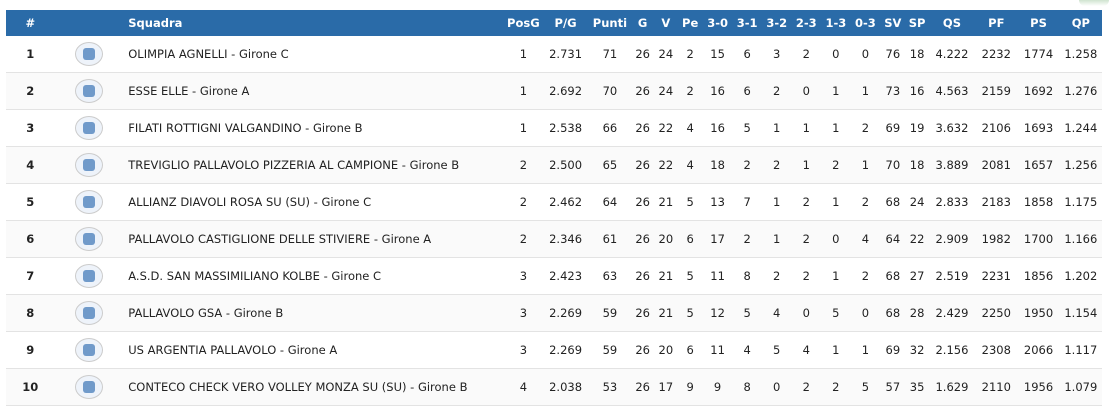  What do you see at coordinates (314, 91) in the screenshot?
I see `team-name-link: ESSE ELLE - Girone A` at bounding box center [314, 91].